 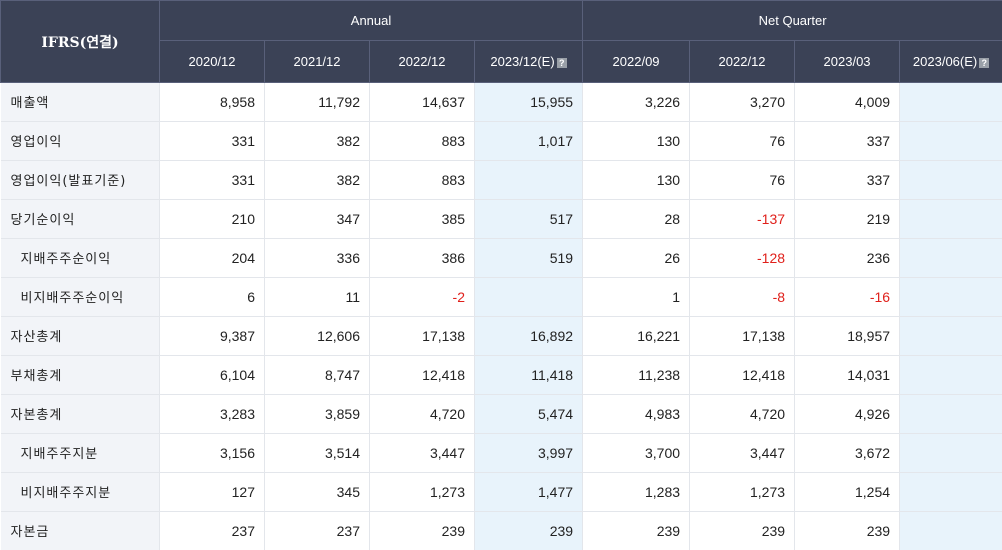 What do you see at coordinates (317, 219) in the screenshot?
I see `value-cell: 347` at bounding box center [317, 219].